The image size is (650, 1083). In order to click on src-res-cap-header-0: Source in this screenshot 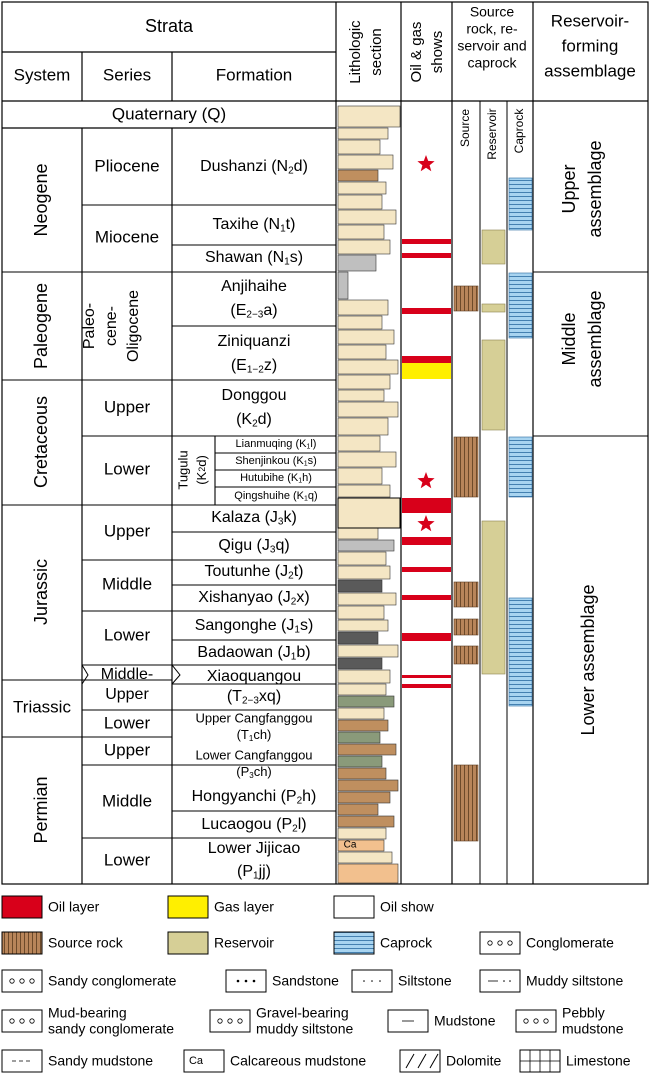, I will do `click(492, 12)`.